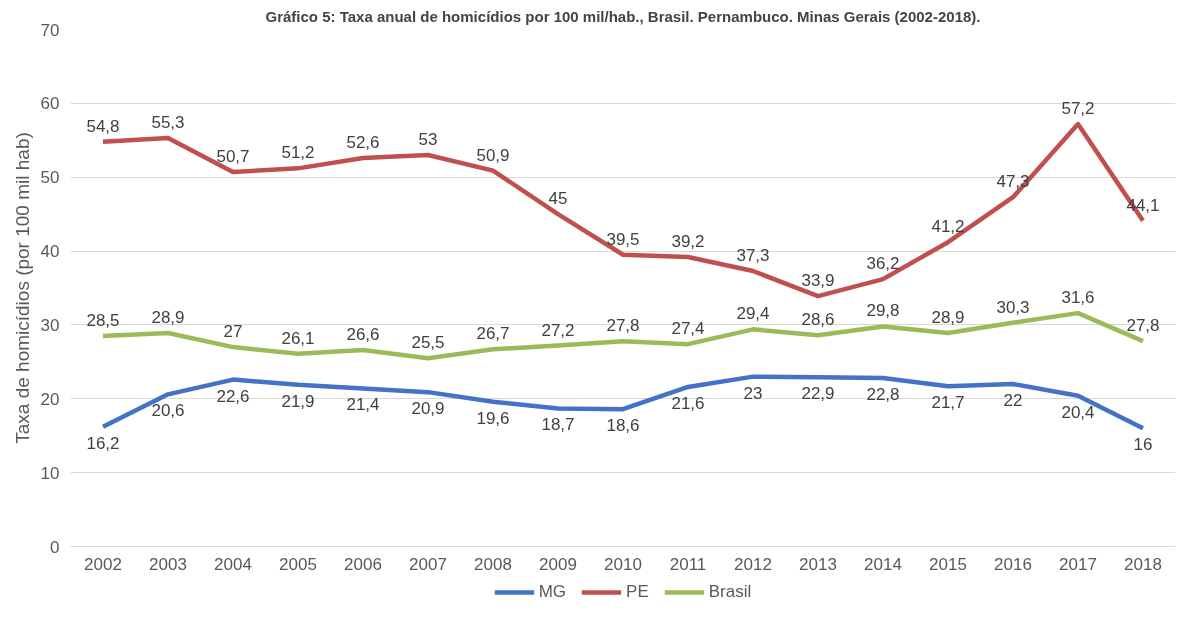 This screenshot has width=1186, height=618. Describe the element at coordinates (883, 564) in the screenshot. I see `x-tick-label: 2014` at that location.